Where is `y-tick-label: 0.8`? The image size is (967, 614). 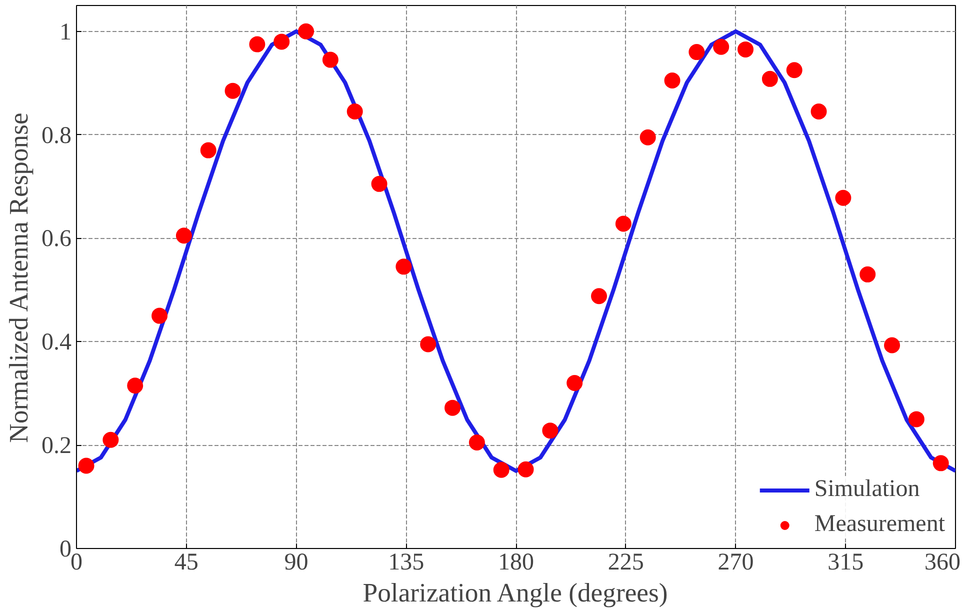
y-tick-label: 0.8 is located at coordinates (57, 135).